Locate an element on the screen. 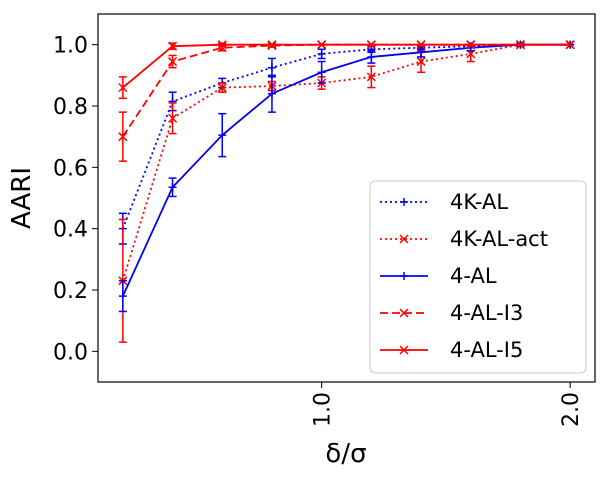  y-tick-label: 0.8 is located at coordinates (70, 107).